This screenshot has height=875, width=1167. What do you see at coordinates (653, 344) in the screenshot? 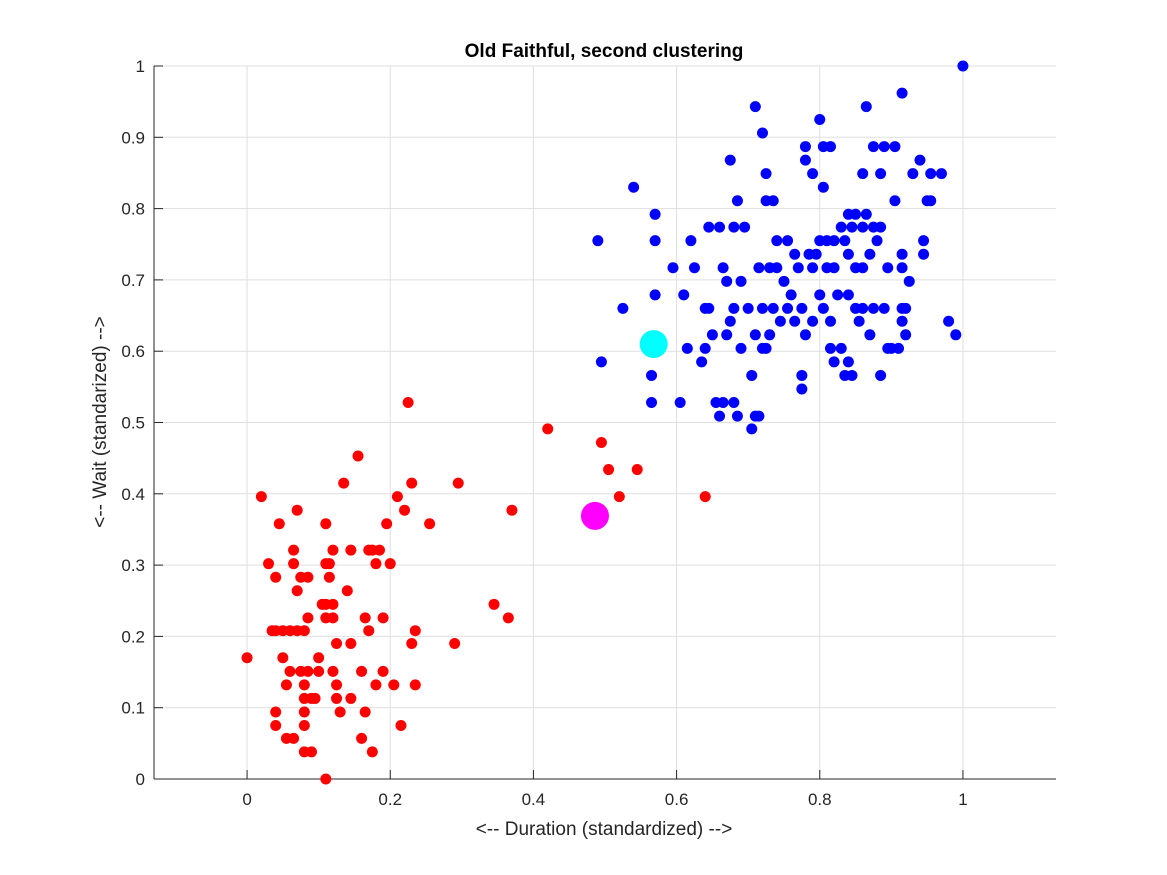
I see `centroid-cyan` at bounding box center [653, 344].